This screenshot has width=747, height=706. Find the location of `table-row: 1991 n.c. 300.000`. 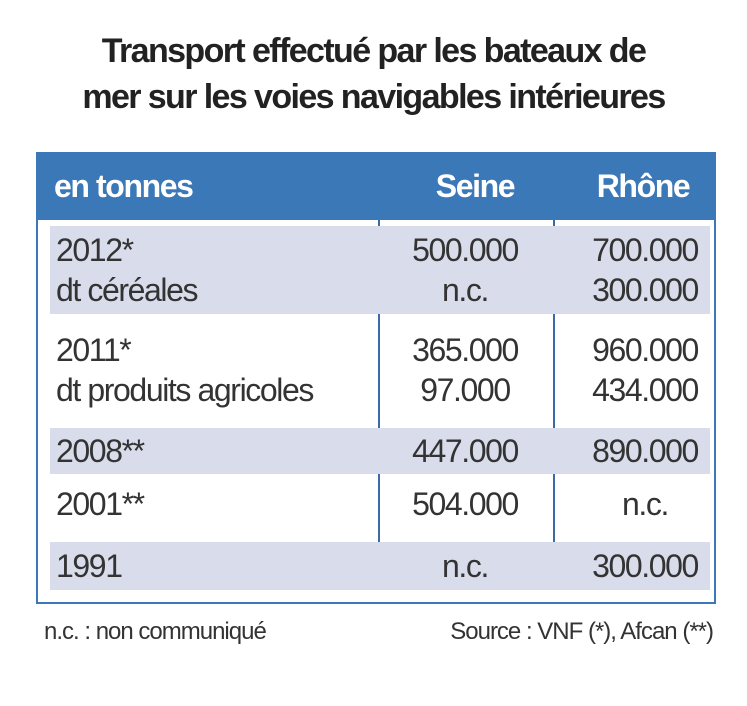

table-row: 1991 n.c. 300.000 is located at coordinates (380, 566).